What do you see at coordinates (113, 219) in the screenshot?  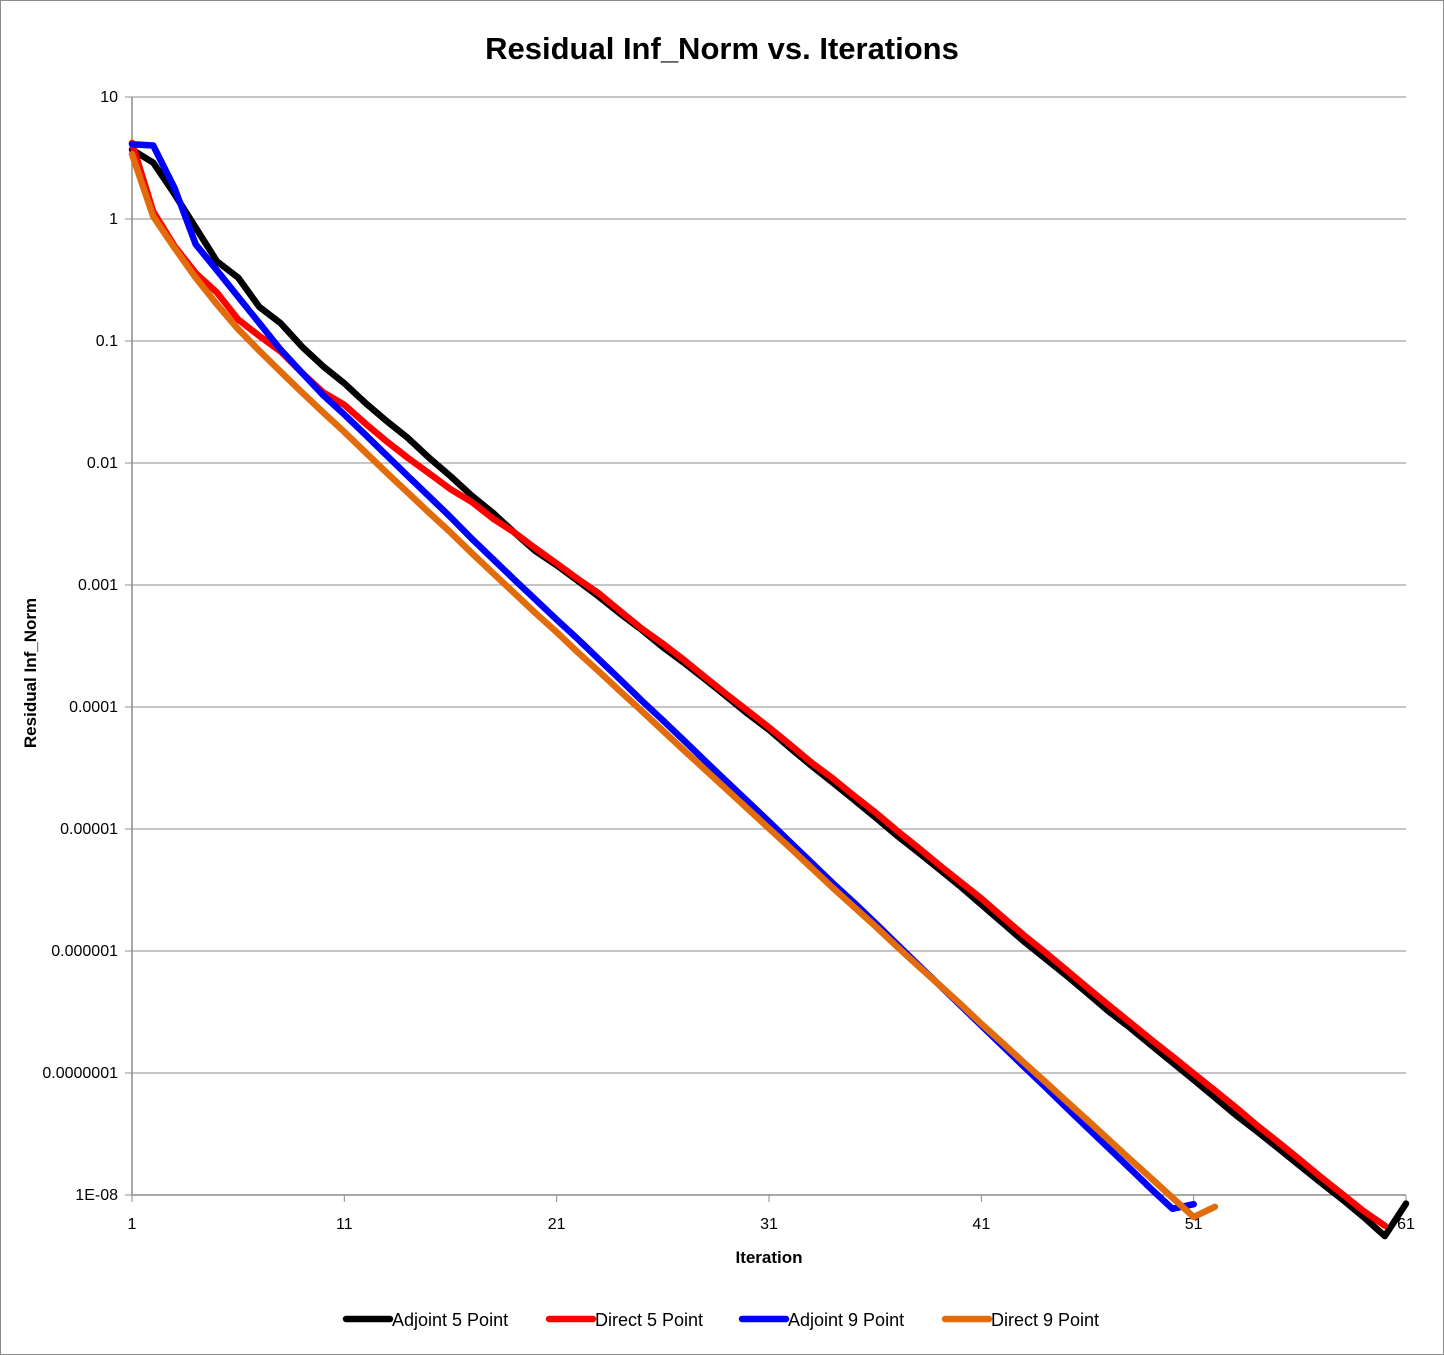 I see `y-tick-label: 1` at bounding box center [113, 219].